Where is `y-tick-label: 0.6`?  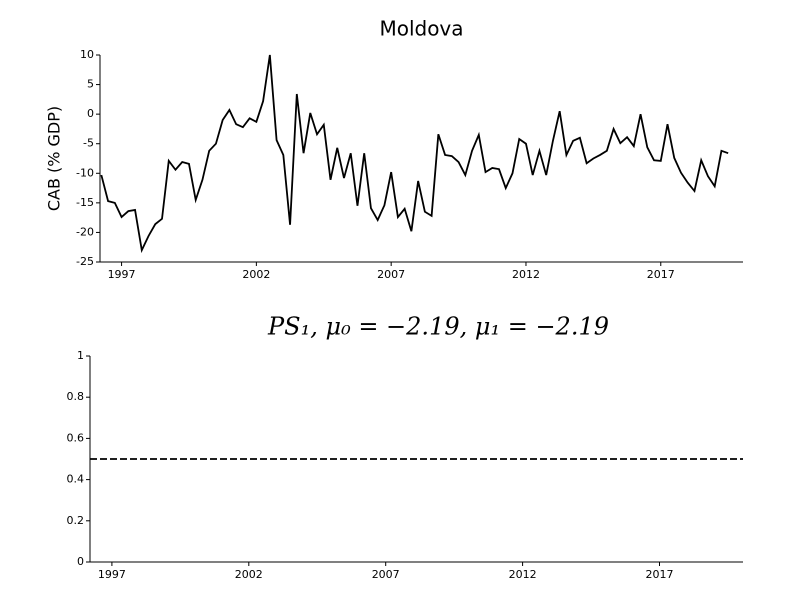
y-tick-label: 0.6 is located at coordinates (76, 437).